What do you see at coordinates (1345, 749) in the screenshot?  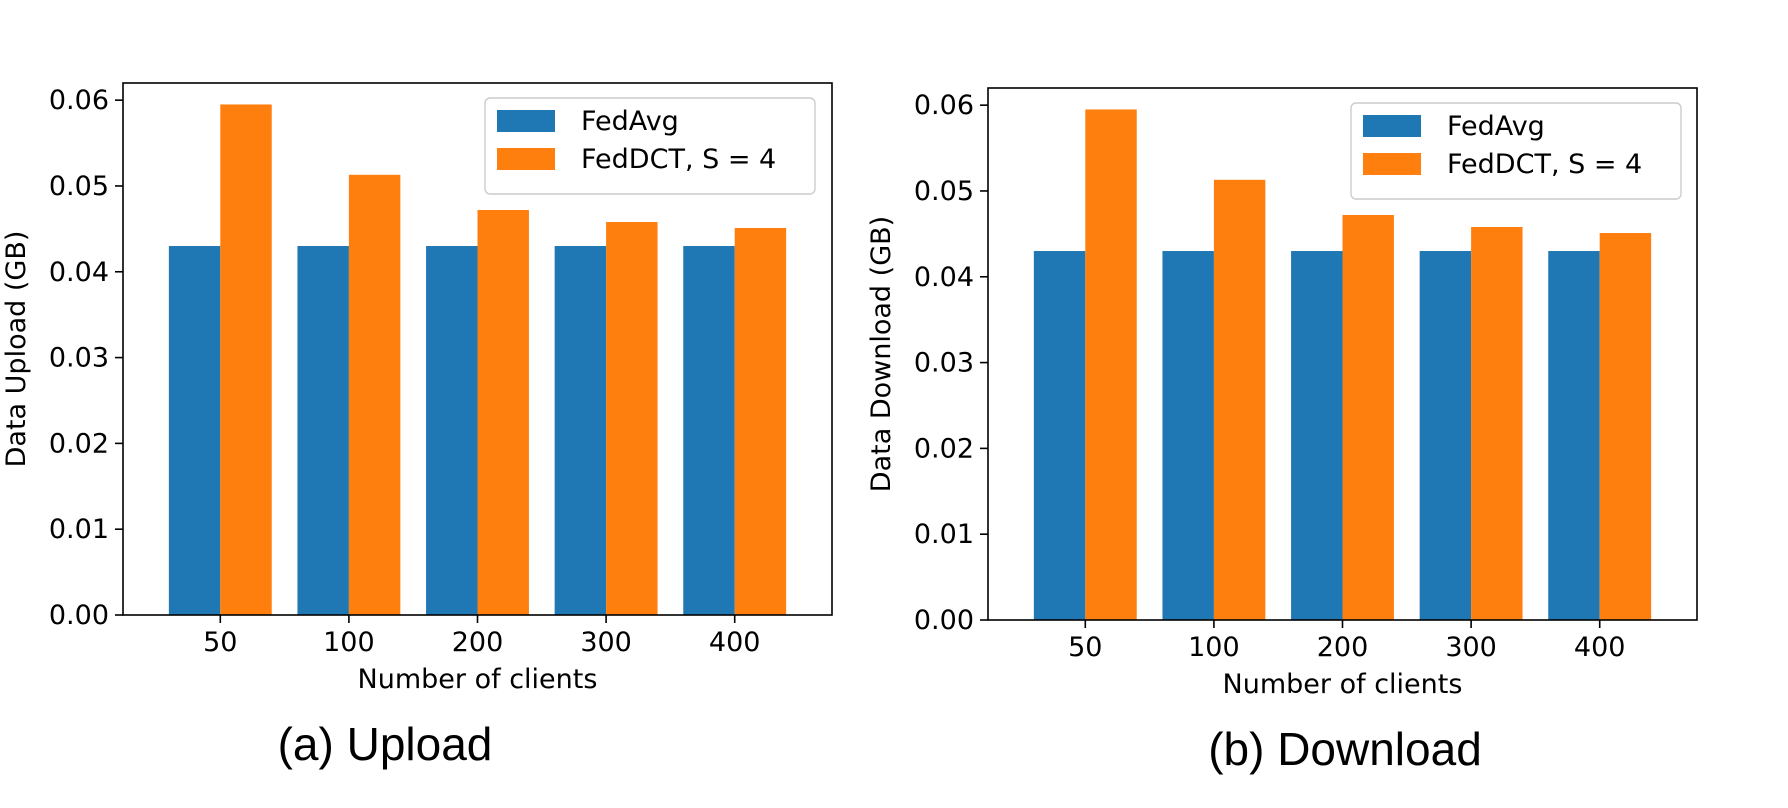 I see `panel-caption: (b) Download` at bounding box center [1345, 749].